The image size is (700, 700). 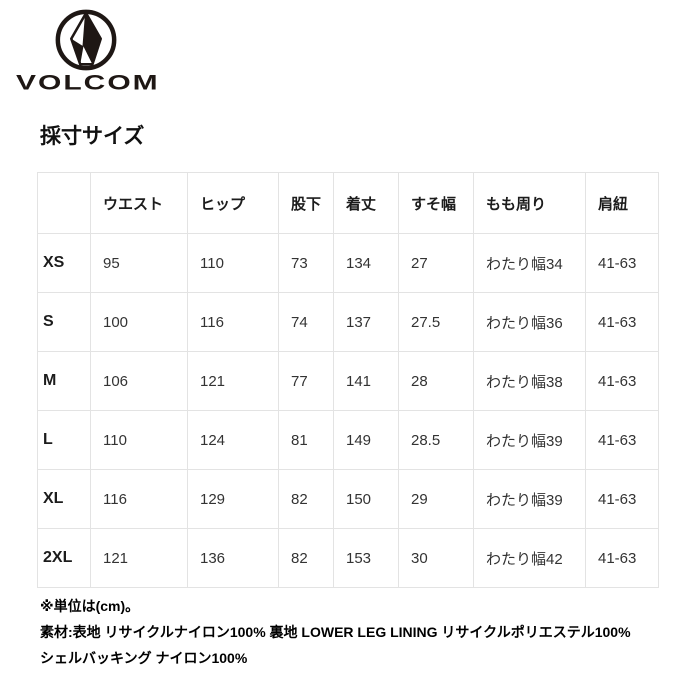 I want to click on size-label: S, so click(x=64, y=322).